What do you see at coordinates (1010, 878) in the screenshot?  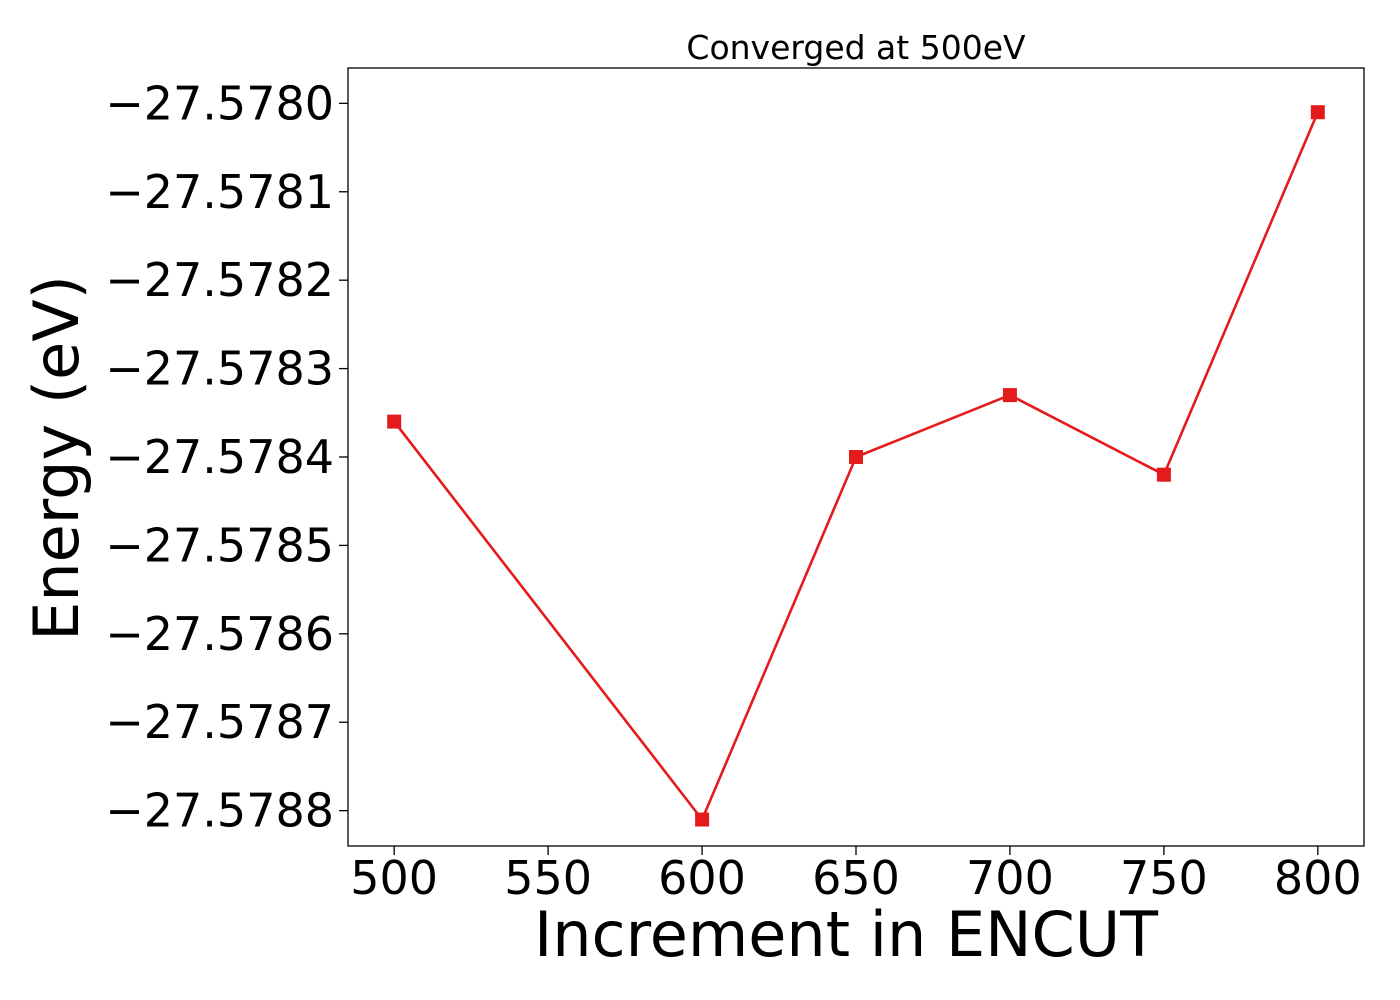 I see `x-tick-label: 700` at bounding box center [1010, 878].